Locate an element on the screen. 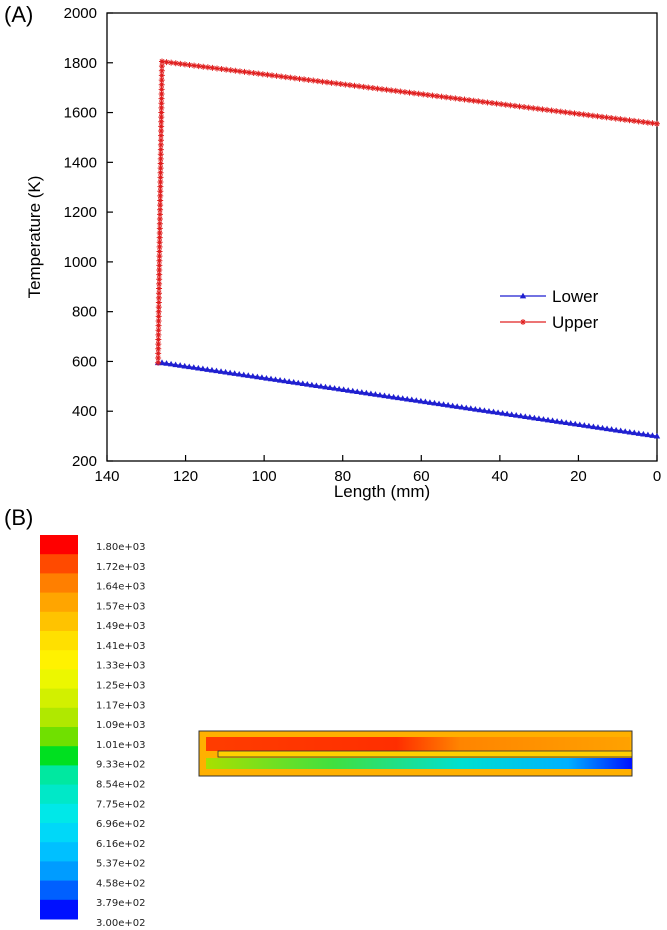 Image resolution: width=667 pixels, height=930 pixels. y-tick-label: 1600 is located at coordinates (80, 113).